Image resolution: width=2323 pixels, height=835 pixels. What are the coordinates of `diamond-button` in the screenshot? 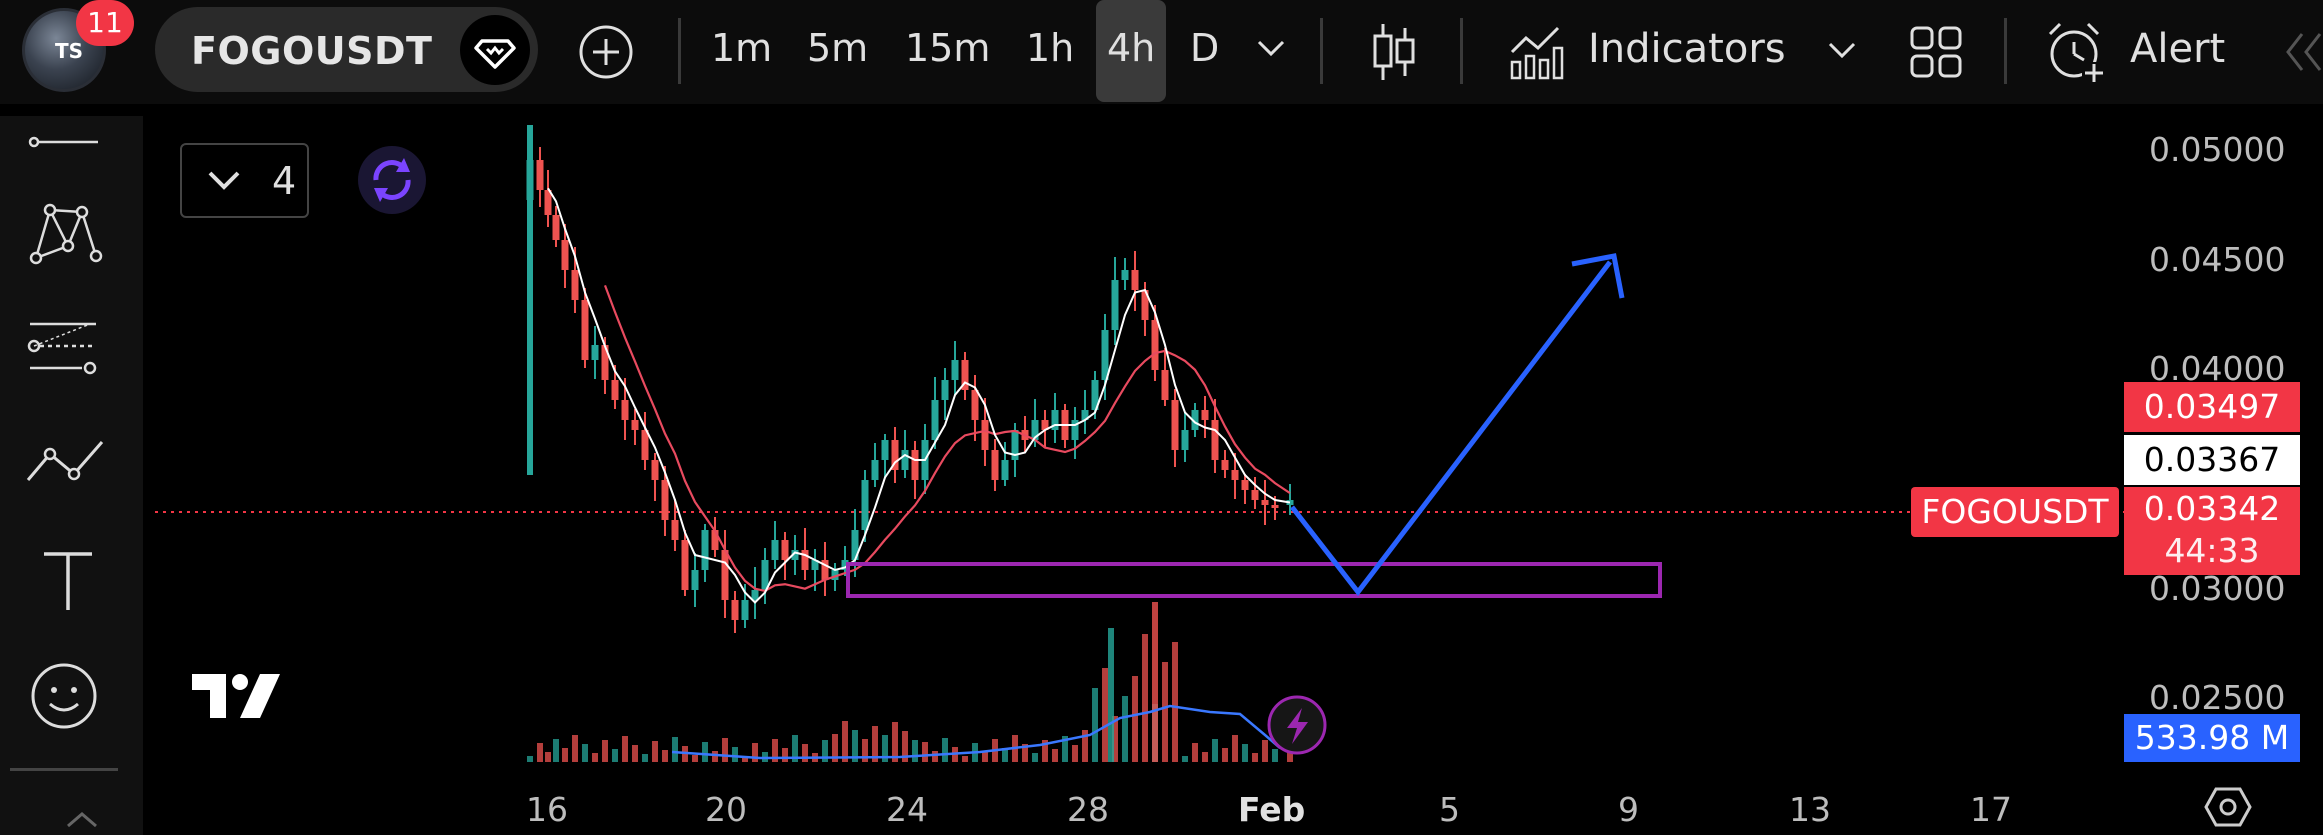 It's located at (495, 50).